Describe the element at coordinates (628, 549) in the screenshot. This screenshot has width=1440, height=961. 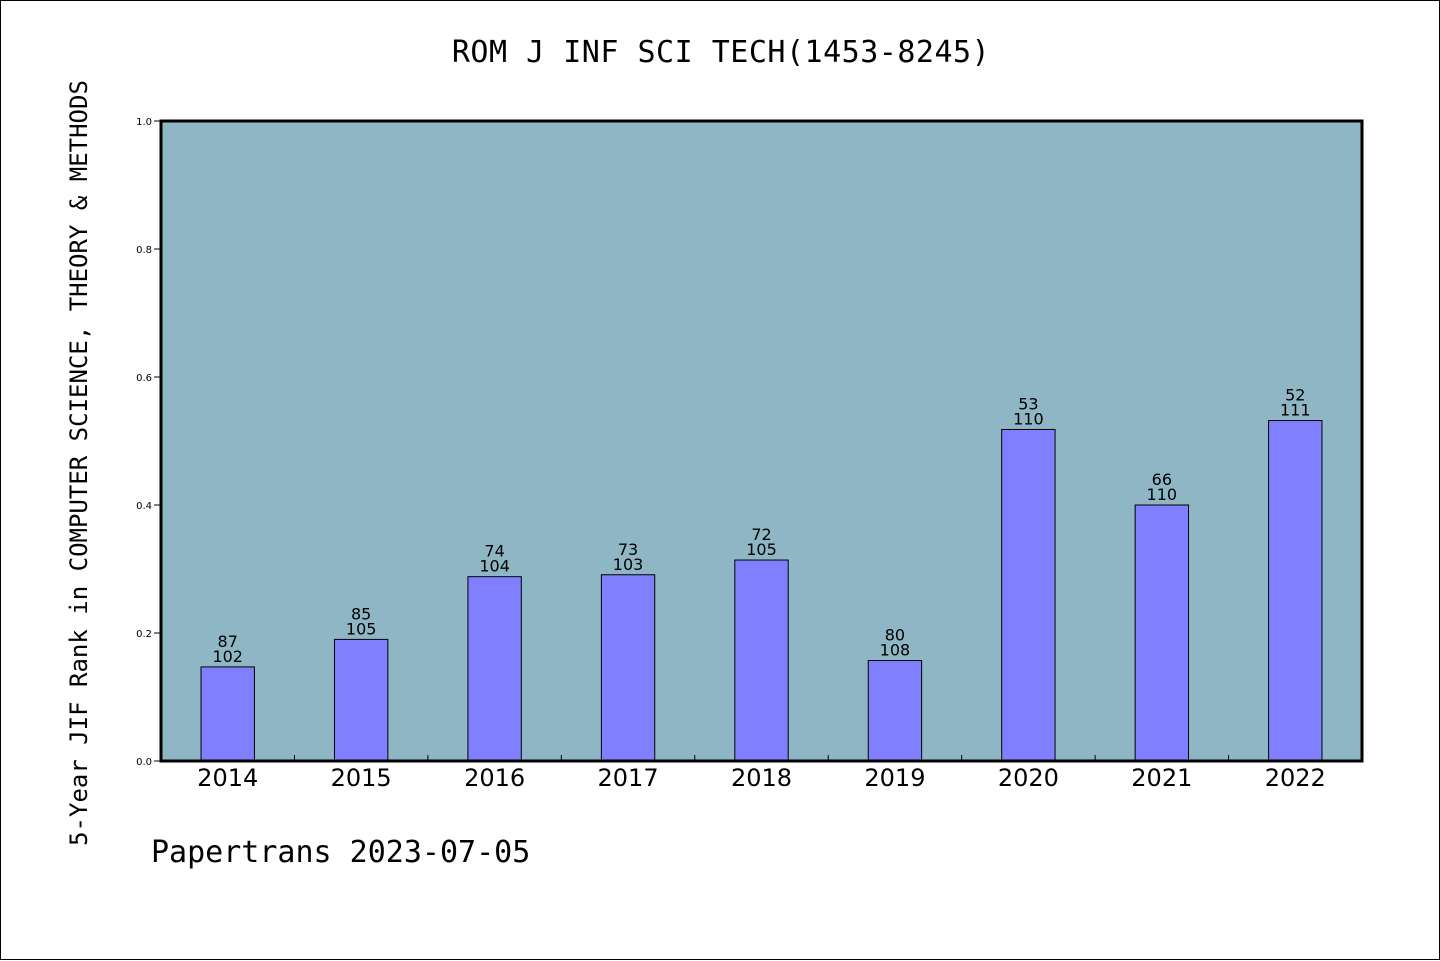
I see `rank-label: 73` at that location.